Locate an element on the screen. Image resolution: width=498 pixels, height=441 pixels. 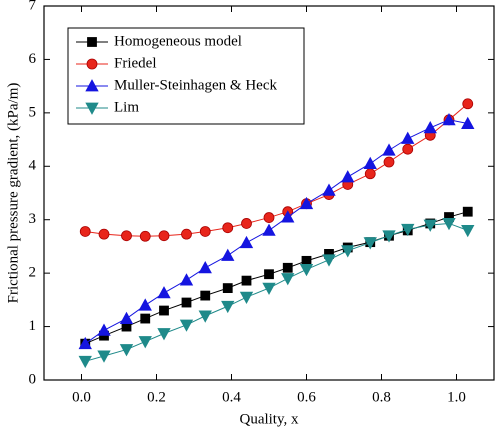
x-tick-label: 0.2 is located at coordinates (156, 397).